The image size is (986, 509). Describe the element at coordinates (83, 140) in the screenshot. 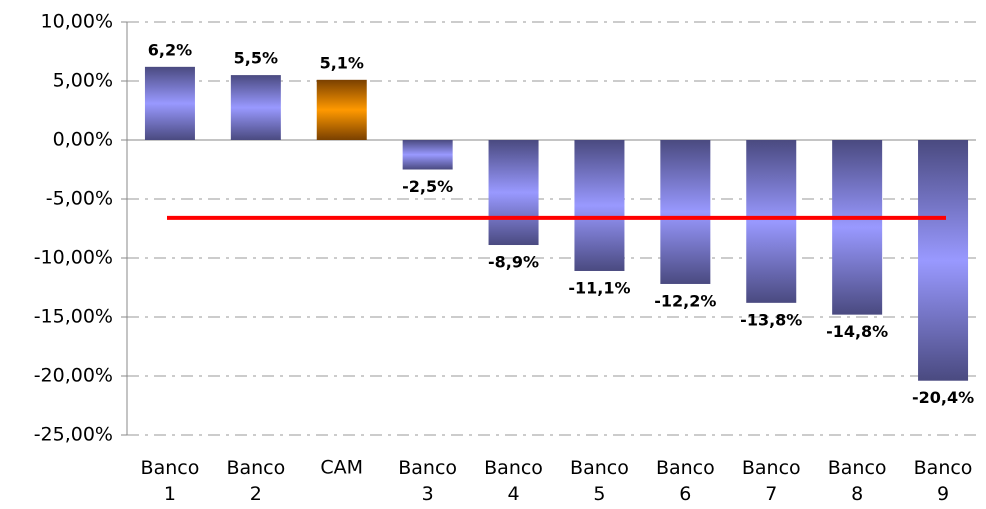

I see `y-tick-label: 0,00%` at that location.